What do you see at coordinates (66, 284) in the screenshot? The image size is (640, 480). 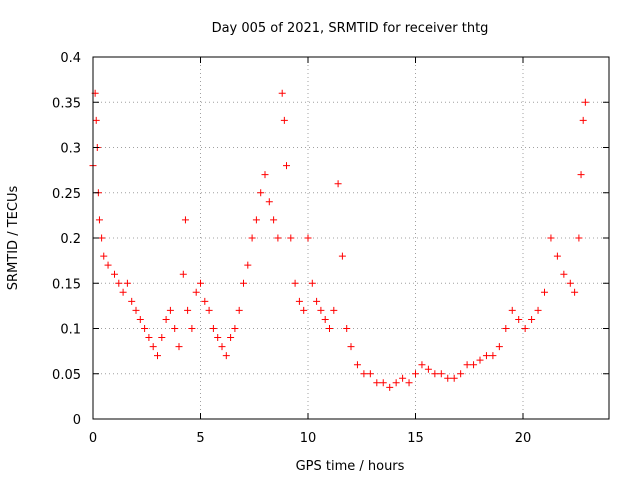 I see `y-tick-label: 0.15` at bounding box center [66, 284].